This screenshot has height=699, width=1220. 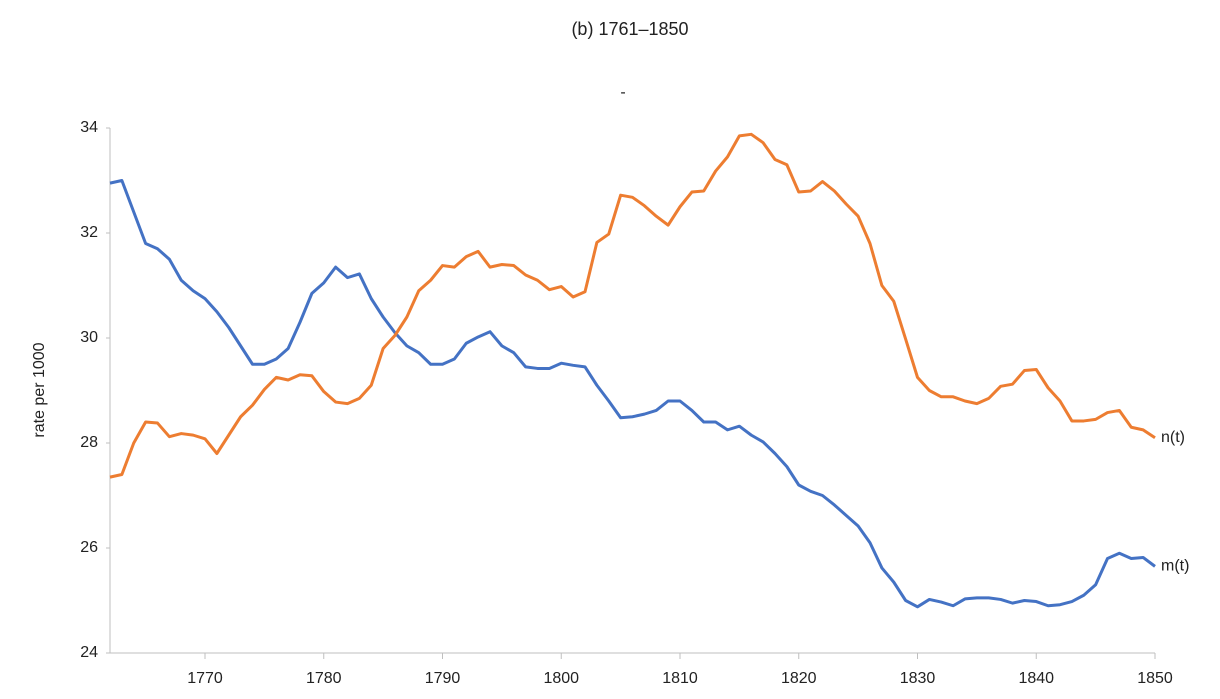 What do you see at coordinates (680, 678) in the screenshot?
I see `x-tick-label: 1810` at bounding box center [680, 678].